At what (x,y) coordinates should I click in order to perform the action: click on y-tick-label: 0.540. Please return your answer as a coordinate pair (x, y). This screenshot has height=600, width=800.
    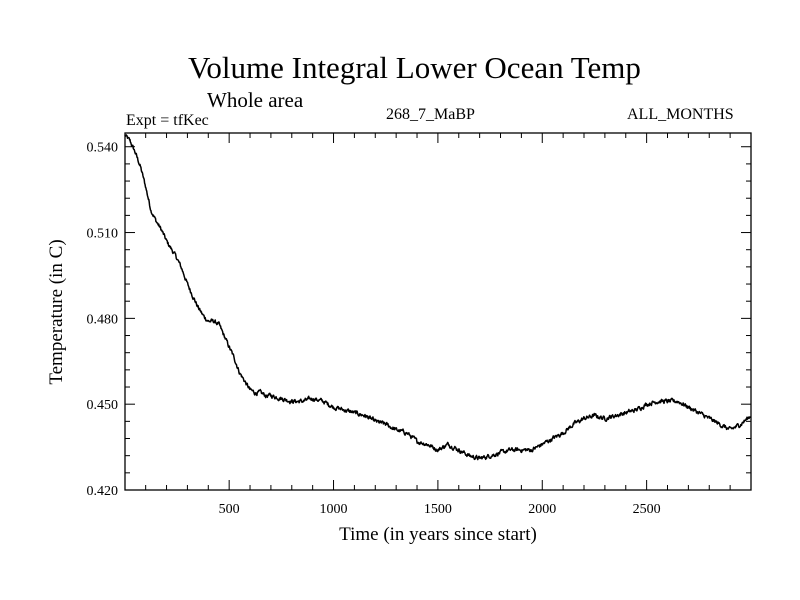
    Looking at the image, I should click on (103, 148).